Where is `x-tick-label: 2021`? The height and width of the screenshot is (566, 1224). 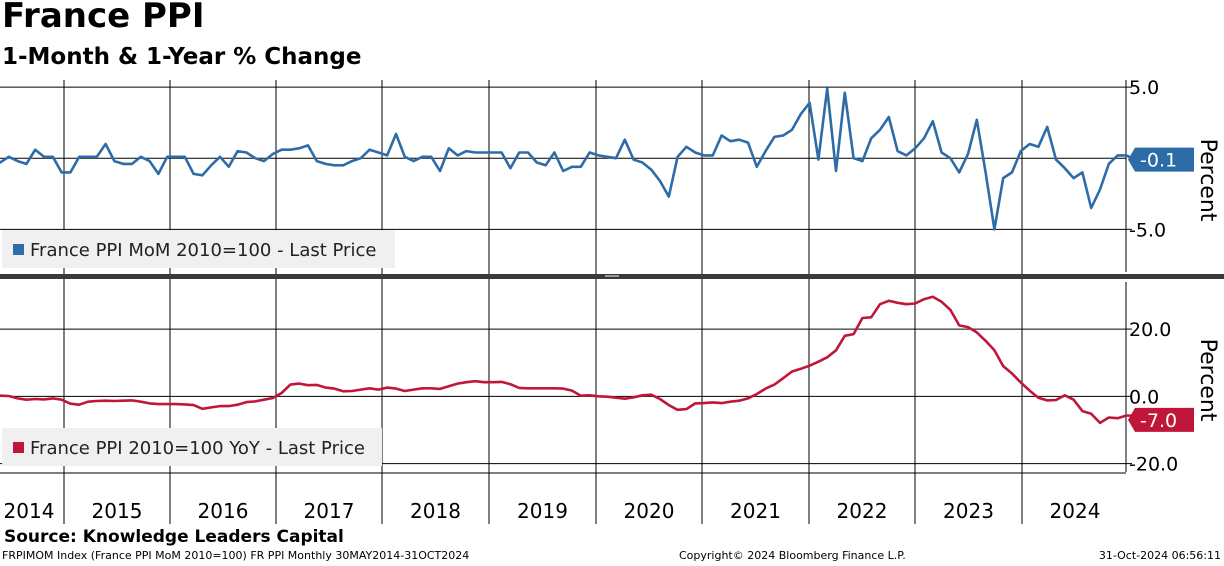
x-tick-label: 2021 is located at coordinates (755, 511).